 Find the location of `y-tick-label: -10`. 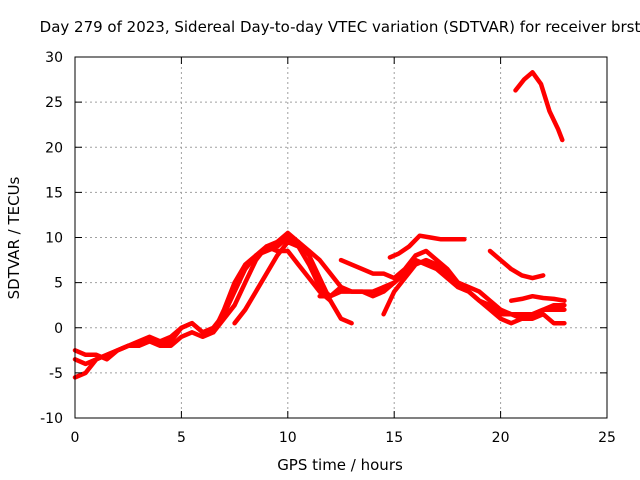

y-tick-label: -10 is located at coordinates (51, 419).